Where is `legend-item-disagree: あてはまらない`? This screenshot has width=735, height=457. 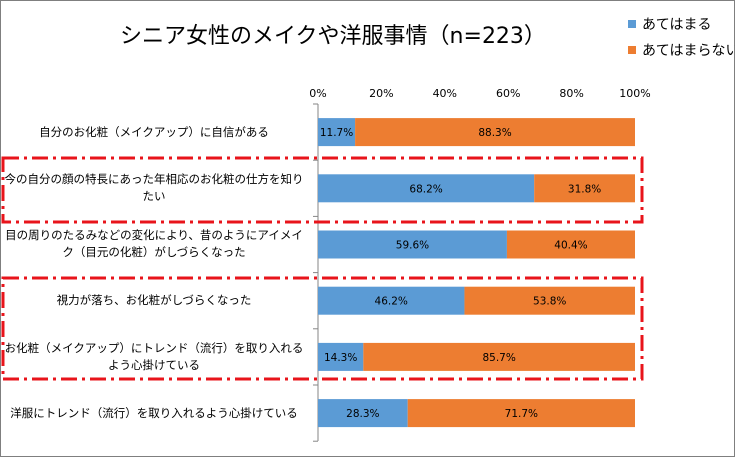
legend-item-disagree: あてはまらない is located at coordinates (681, 50).